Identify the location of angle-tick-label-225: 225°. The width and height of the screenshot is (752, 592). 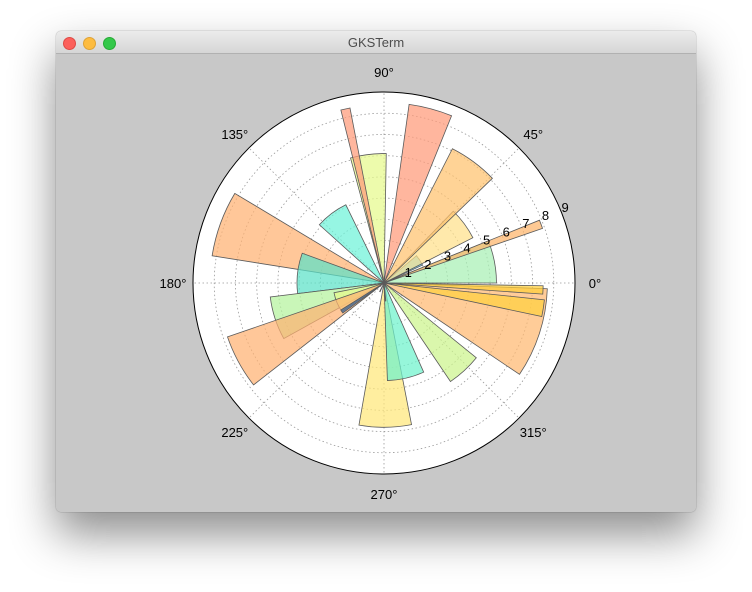
(234, 432).